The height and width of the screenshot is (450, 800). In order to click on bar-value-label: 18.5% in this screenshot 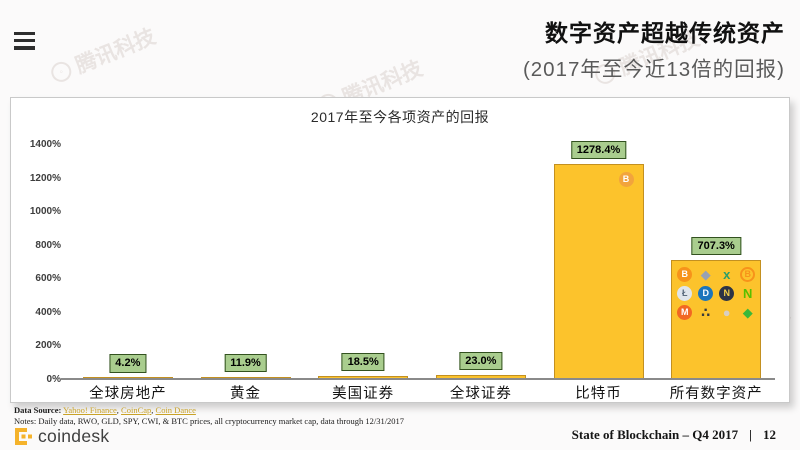, I will do `click(363, 361)`.